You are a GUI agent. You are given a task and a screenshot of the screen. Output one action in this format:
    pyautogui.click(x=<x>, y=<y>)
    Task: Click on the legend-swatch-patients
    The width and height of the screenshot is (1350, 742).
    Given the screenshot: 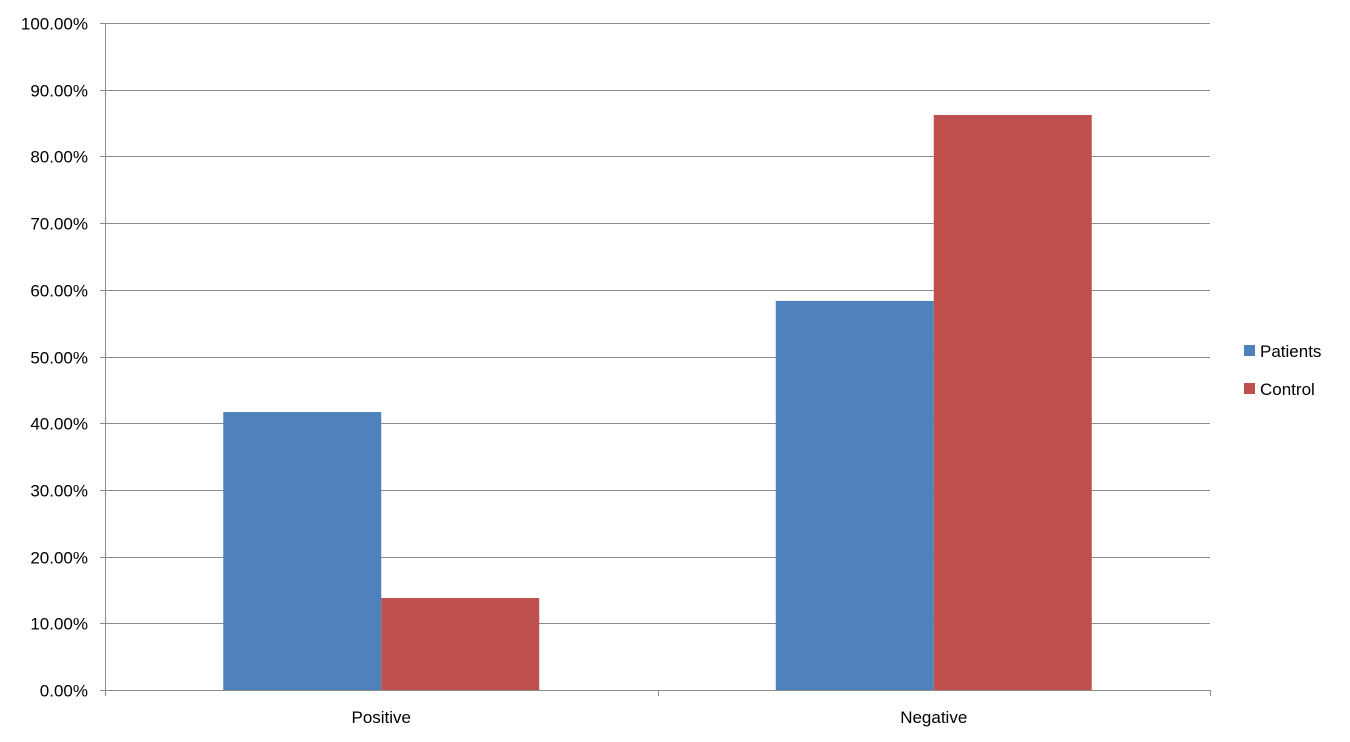 What is the action you would take?
    pyautogui.click(x=1249, y=350)
    